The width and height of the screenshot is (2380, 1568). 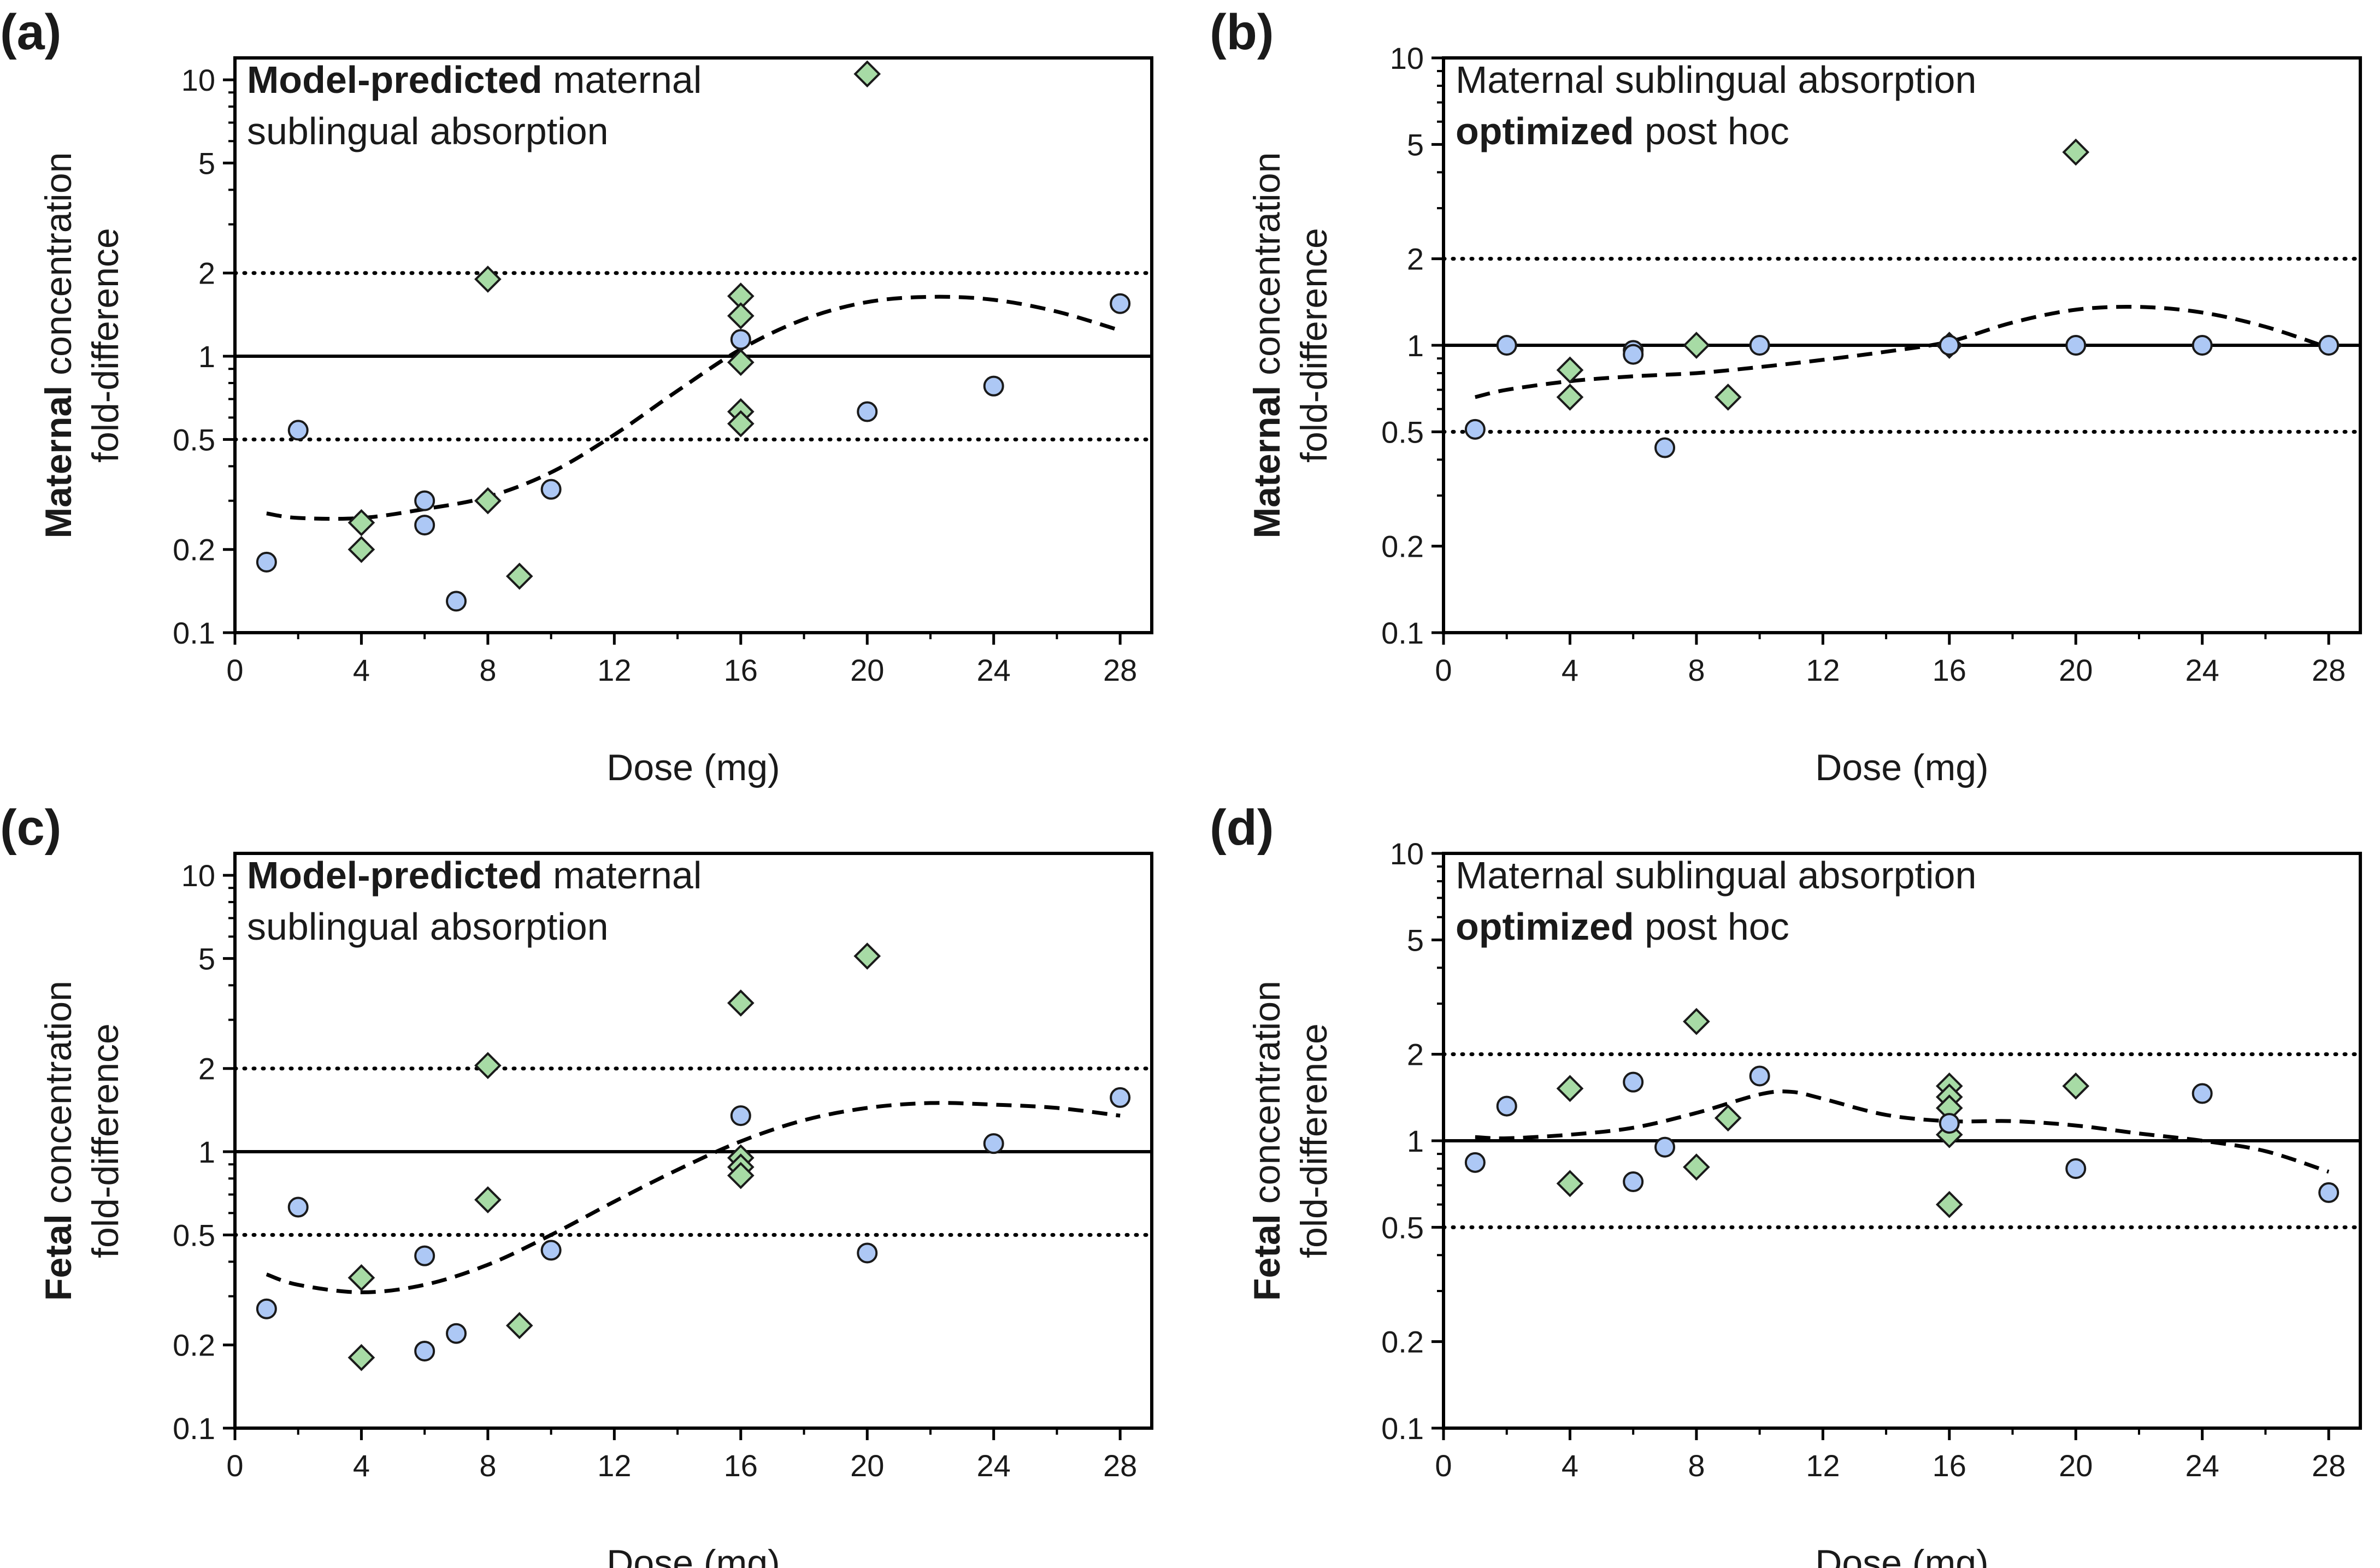 I want to click on y-axis-title-bold: Maternal, so click(x=58, y=462).